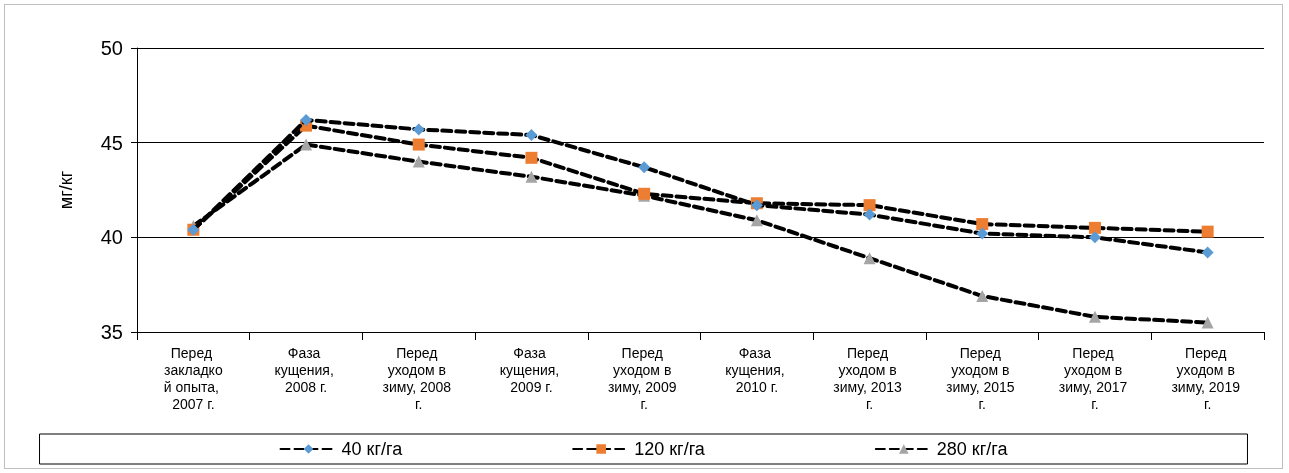 This screenshot has height=473, width=1289. What do you see at coordinates (757, 369) in the screenshot?
I see `x-tick-label: Фаза кущения, 2010 г.` at bounding box center [757, 369].